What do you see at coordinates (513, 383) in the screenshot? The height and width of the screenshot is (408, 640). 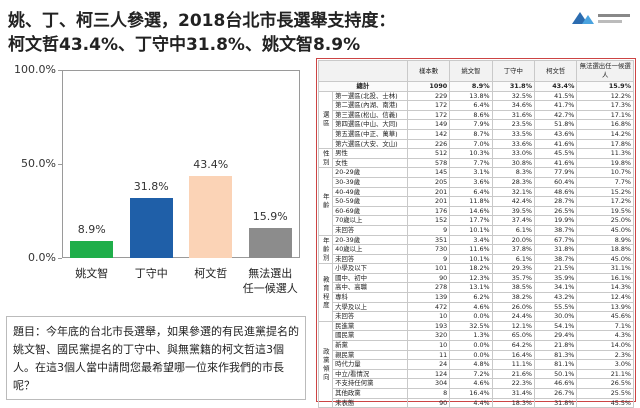 I see `cell: 22.3%` at bounding box center [513, 383].